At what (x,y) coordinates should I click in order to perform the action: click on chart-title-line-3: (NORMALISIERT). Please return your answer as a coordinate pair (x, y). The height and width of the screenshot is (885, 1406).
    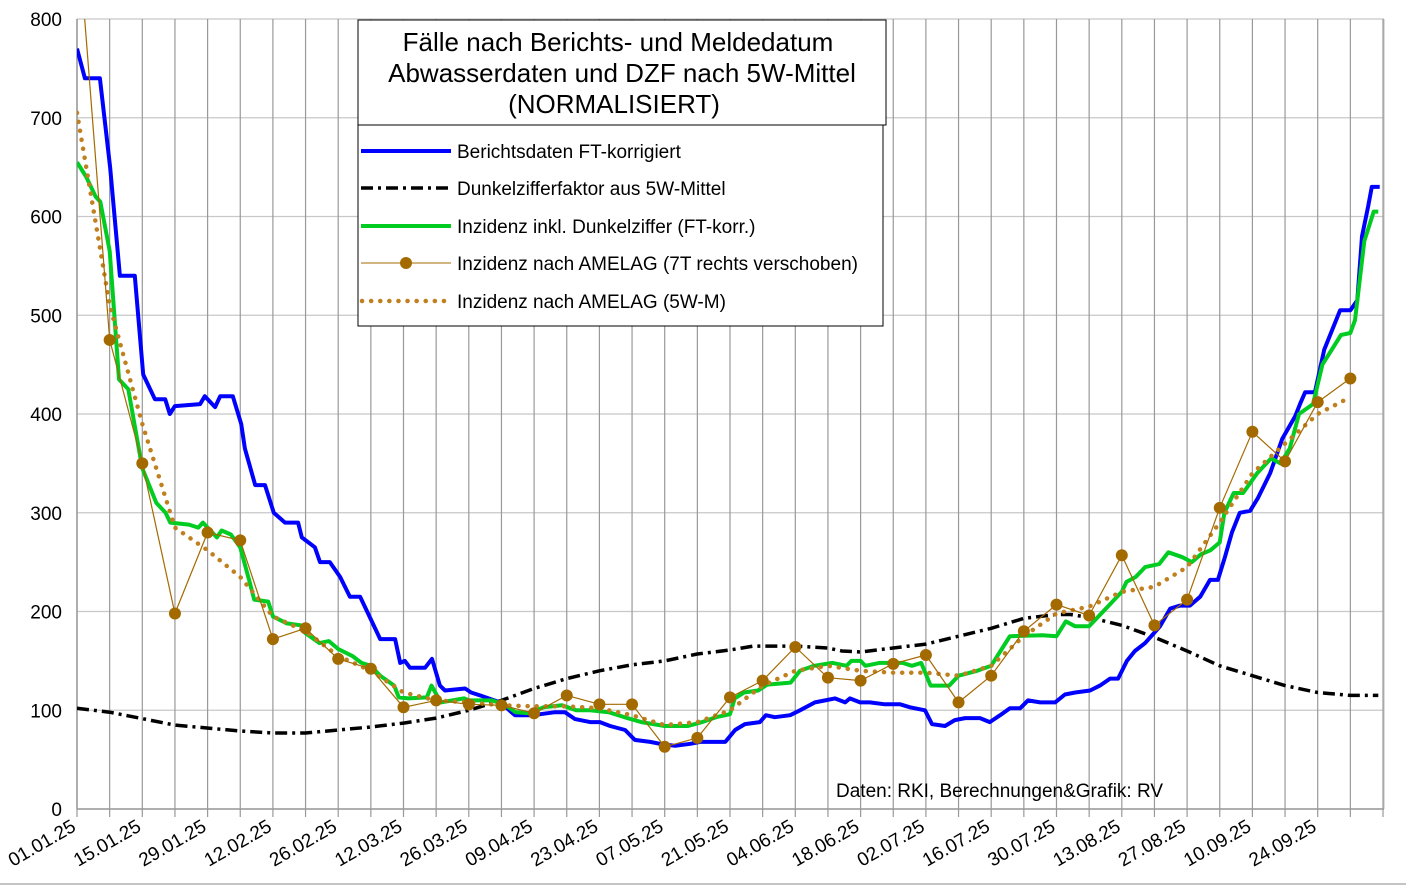
    Looking at the image, I should click on (614, 104).